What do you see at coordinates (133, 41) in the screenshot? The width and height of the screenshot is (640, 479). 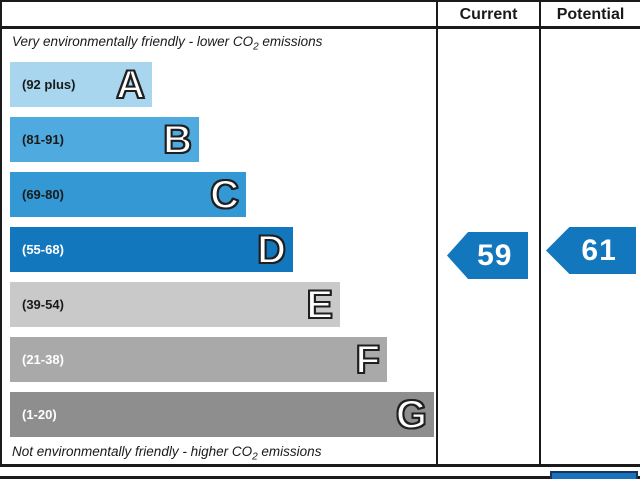 I see `top-note-text: Very environmentally friendly - lower CO` at bounding box center [133, 41].